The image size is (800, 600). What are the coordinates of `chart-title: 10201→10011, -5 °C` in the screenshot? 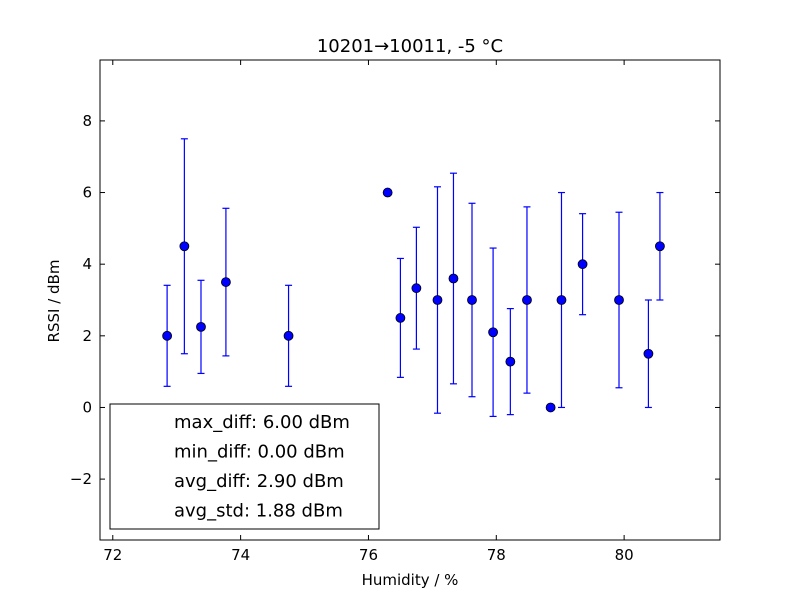 It's located at (410, 46).